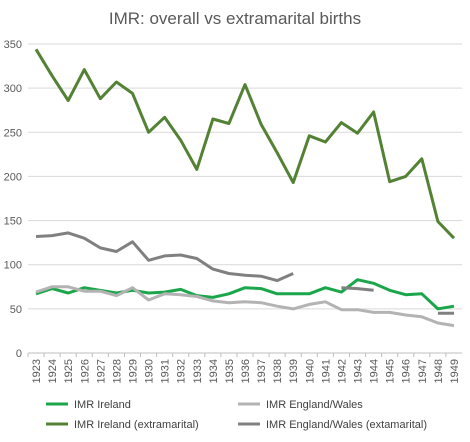  Describe the element at coordinates (314, 405) in the screenshot. I see `legend-label: IMR England/Wales` at that location.